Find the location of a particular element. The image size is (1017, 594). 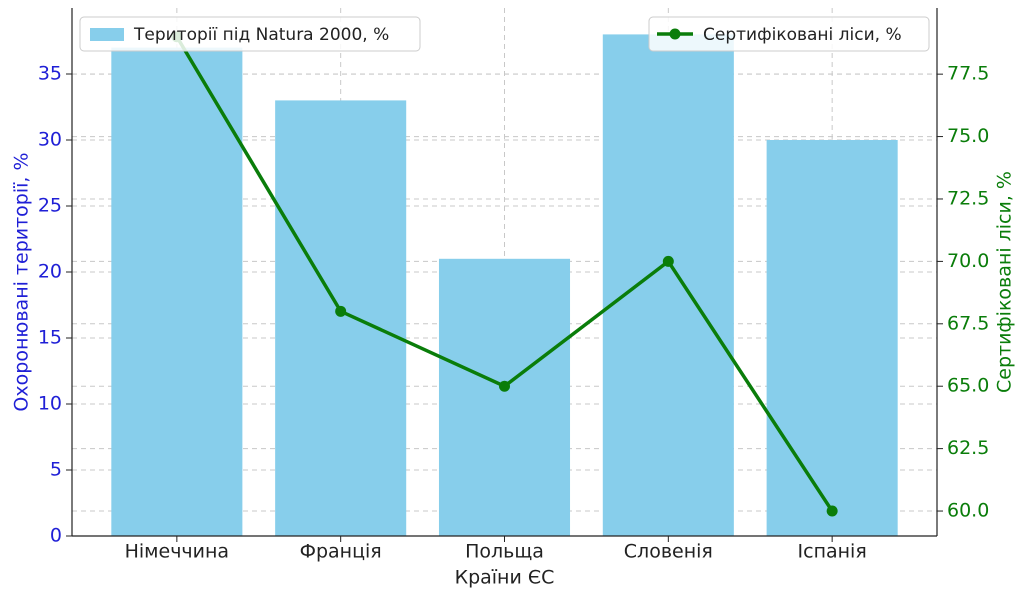

x-tick-label: Словенія is located at coordinates (668, 552).